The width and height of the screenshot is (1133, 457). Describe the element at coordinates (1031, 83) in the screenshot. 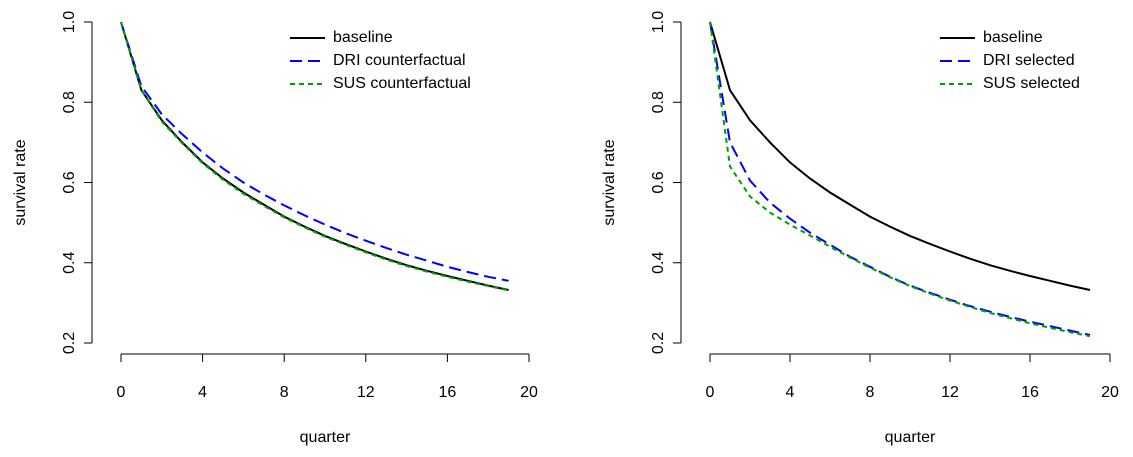

I see `legend-label: SUS selected` at that location.